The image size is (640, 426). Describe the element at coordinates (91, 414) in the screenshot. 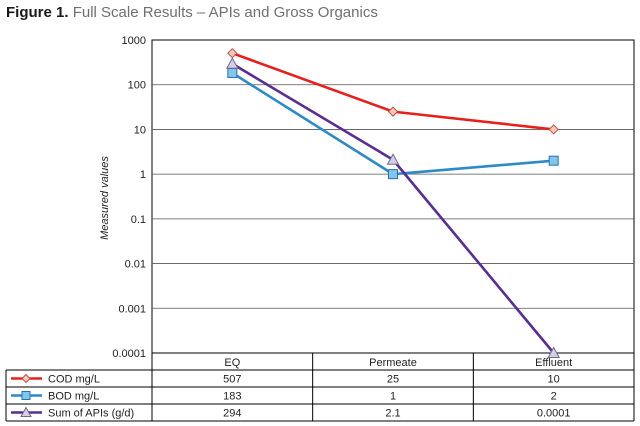

I see `legend-label: Sum of APIs (g/d)` at that location.